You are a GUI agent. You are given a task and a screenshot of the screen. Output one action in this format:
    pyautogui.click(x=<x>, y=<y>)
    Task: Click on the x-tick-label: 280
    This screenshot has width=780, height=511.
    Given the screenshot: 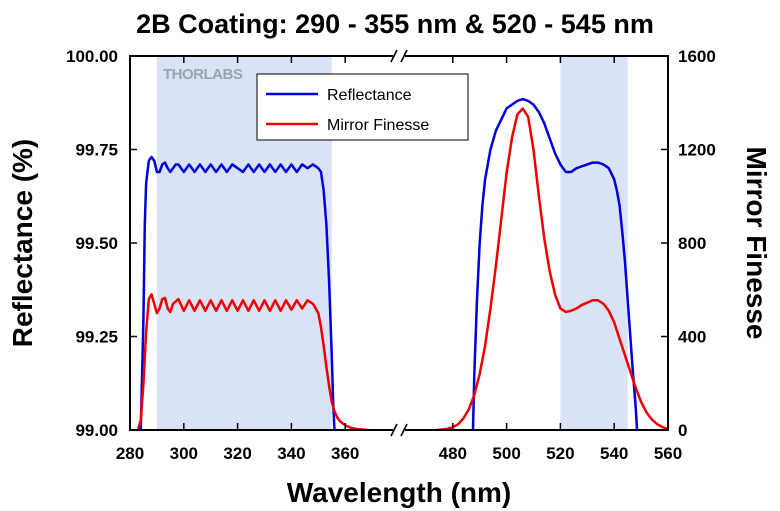 What is the action you would take?
    pyautogui.click(x=130, y=453)
    